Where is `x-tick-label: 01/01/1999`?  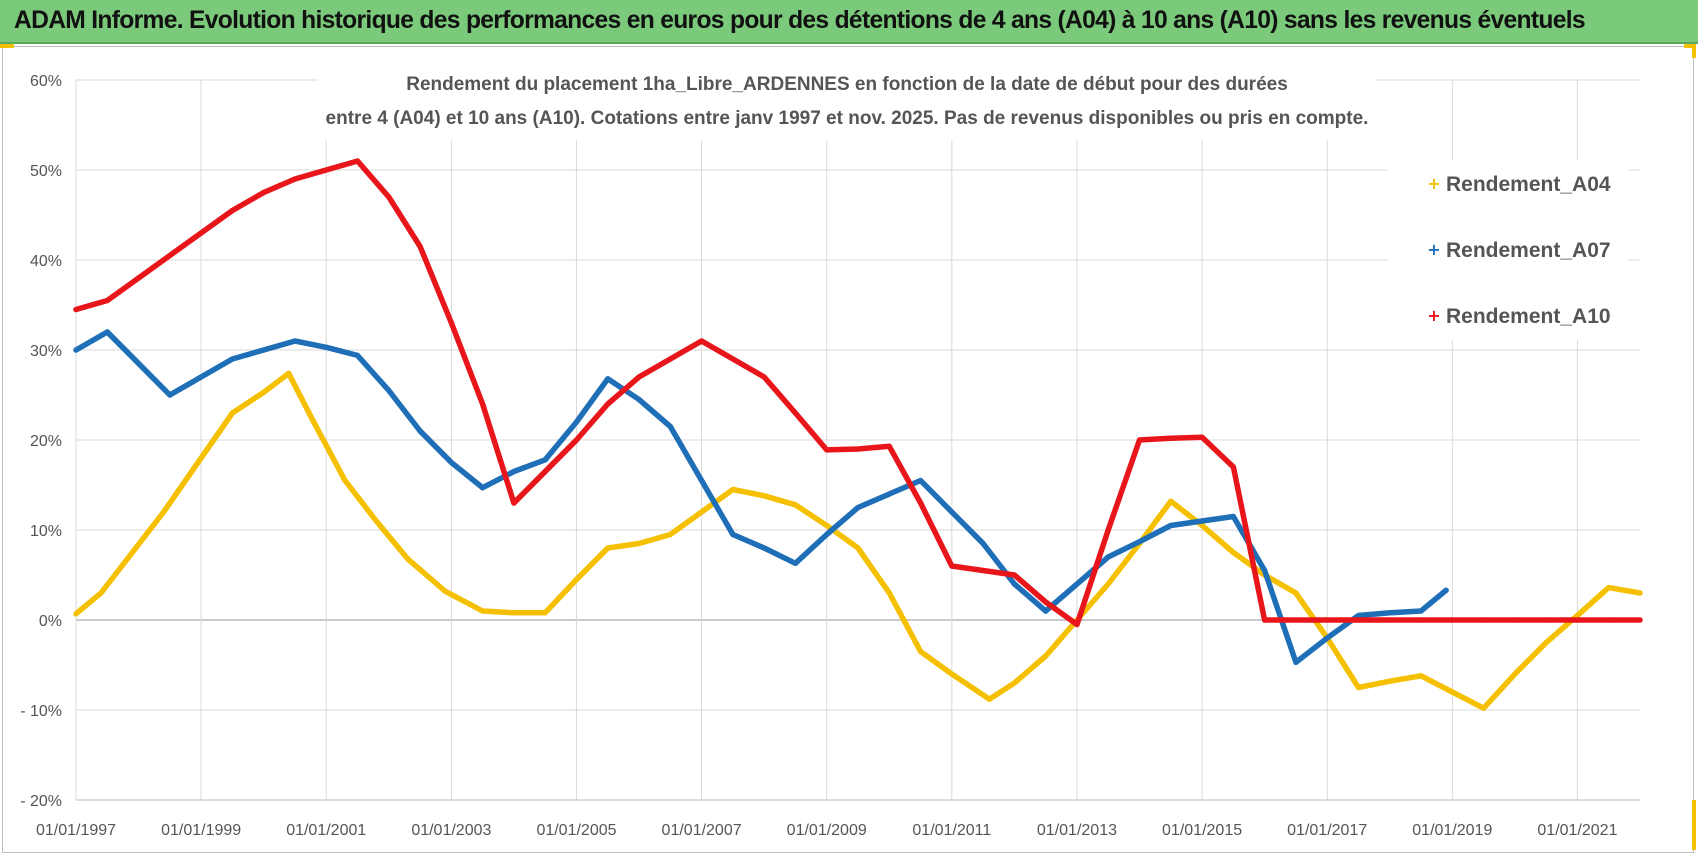
x-tick-label: 01/01/1999 is located at coordinates (201, 830).